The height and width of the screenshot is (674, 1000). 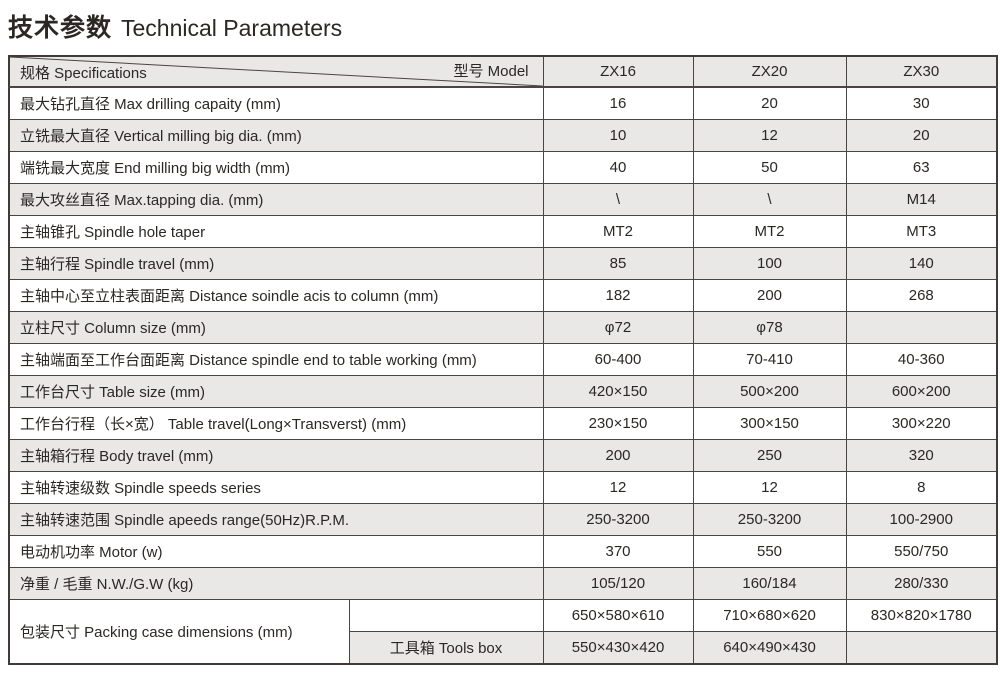 What do you see at coordinates (276, 455) in the screenshot?
I see `row-label: 主轴箱行程 Body travel (mm)` at bounding box center [276, 455].